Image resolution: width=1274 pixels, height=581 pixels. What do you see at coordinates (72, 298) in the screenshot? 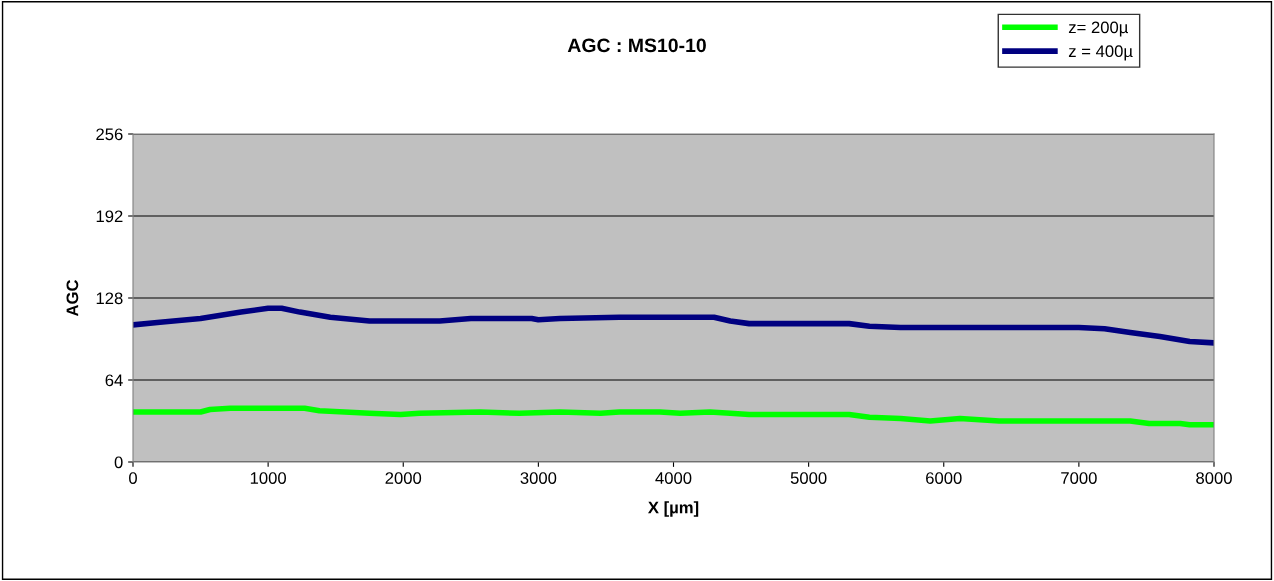
I see `y-axis-title: AGC` at bounding box center [72, 298].